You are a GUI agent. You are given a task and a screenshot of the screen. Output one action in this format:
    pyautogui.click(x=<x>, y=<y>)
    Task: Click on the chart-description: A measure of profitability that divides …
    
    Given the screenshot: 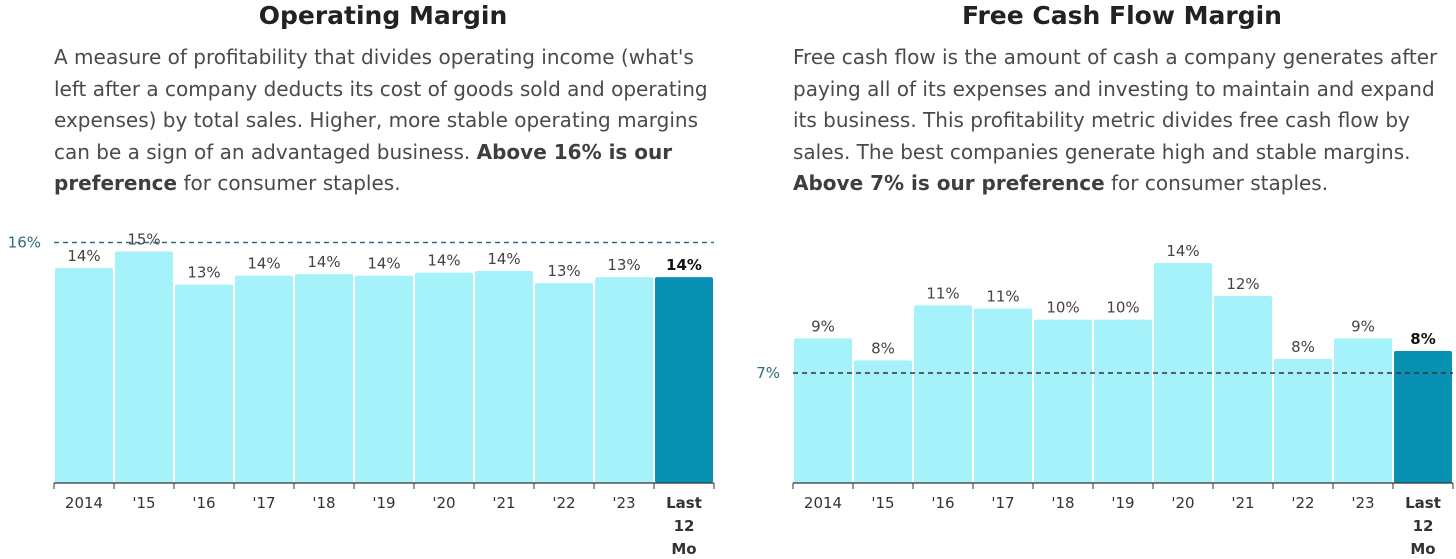 What is the action you would take?
    pyautogui.click(x=386, y=121)
    